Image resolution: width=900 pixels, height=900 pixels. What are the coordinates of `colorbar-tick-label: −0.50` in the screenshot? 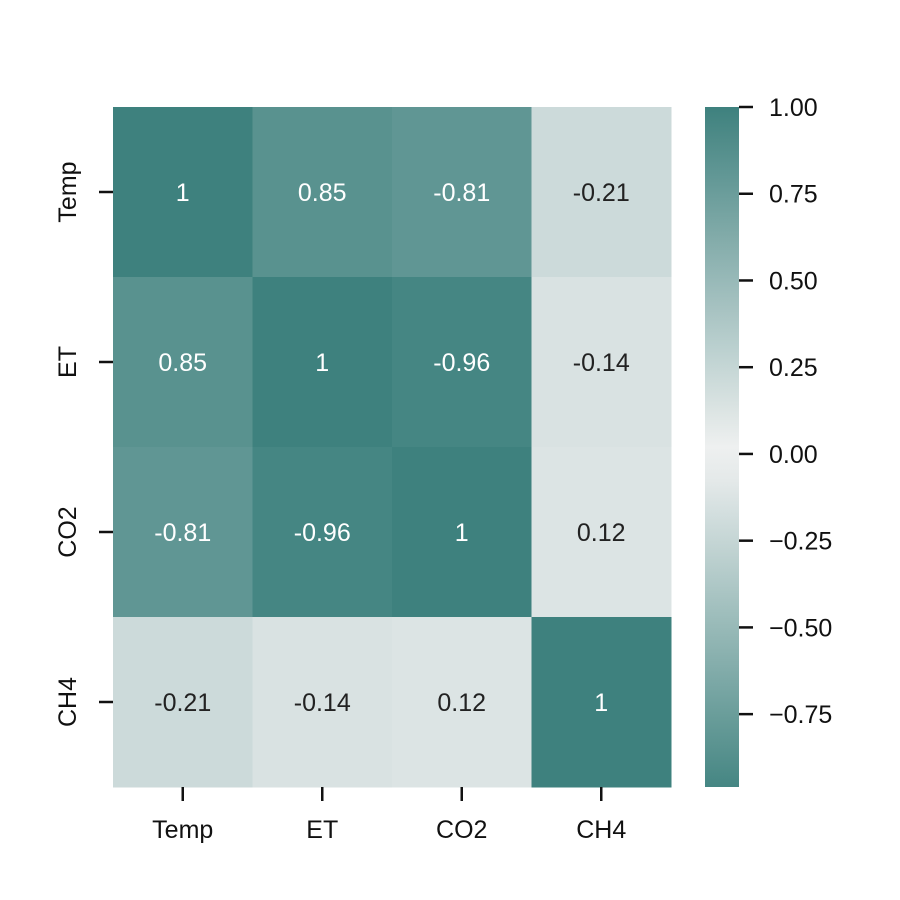 It's located at (800, 628).